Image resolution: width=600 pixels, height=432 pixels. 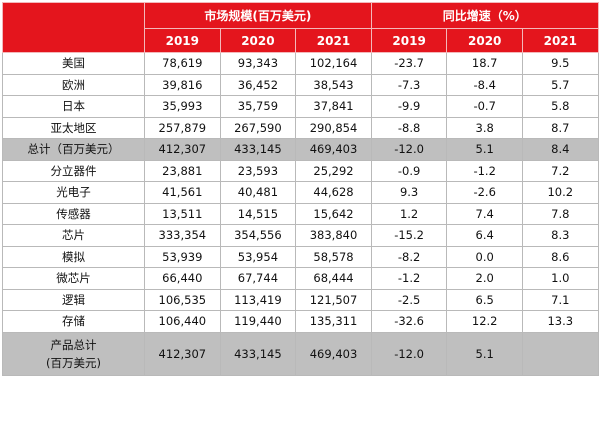 I want to click on table-cell: 290,854, so click(x=333, y=127).